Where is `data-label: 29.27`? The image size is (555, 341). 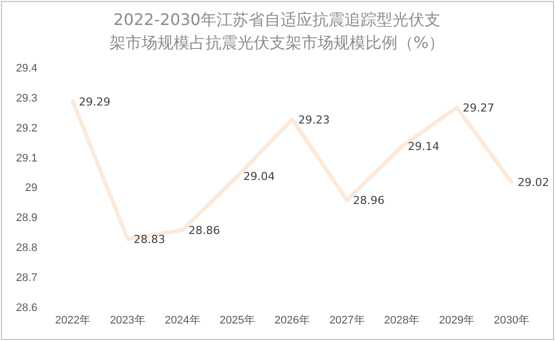
data-label: 29.27 is located at coordinates (478, 107).